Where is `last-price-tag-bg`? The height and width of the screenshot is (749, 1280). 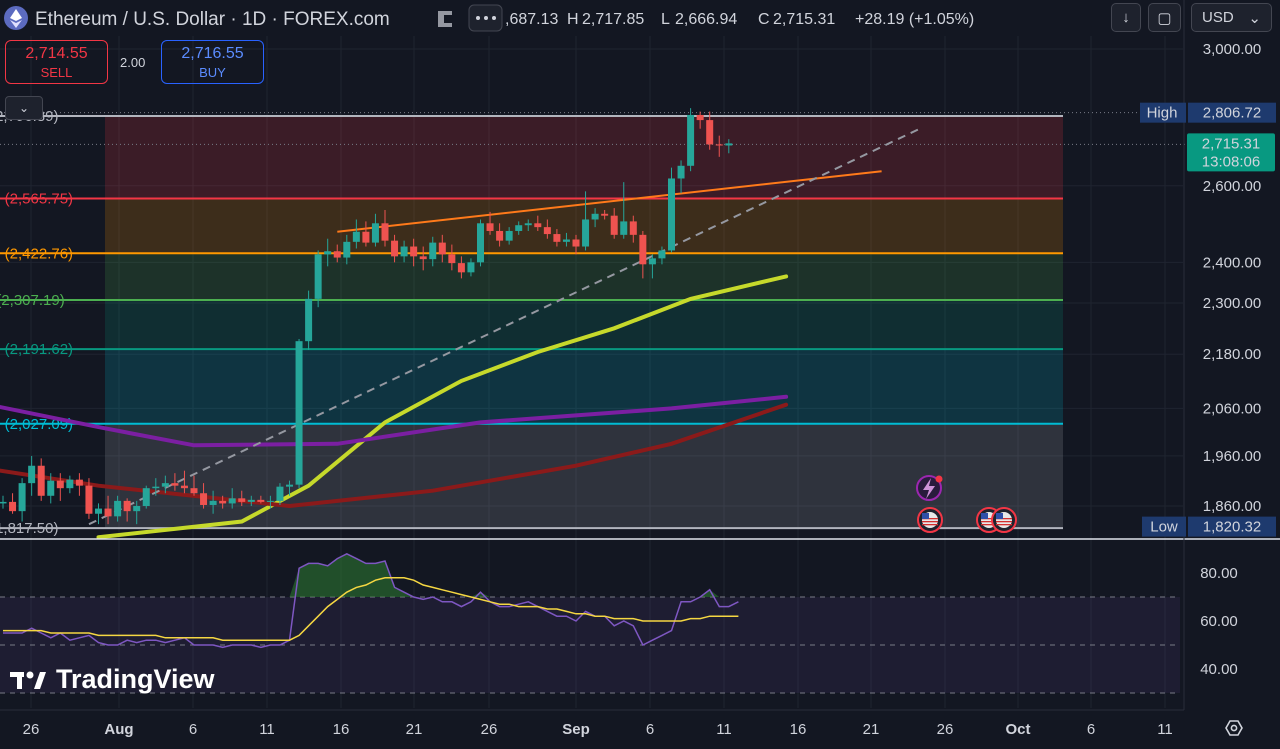
last-price-tag-bg is located at coordinates (1231, 152).